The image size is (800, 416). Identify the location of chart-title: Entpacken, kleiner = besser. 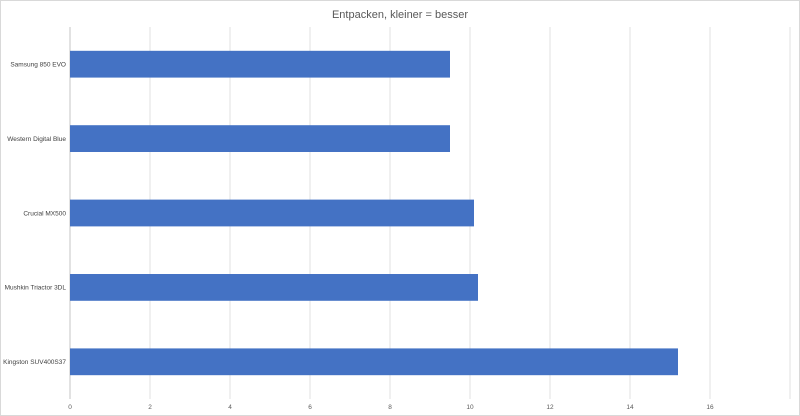
(400, 15).